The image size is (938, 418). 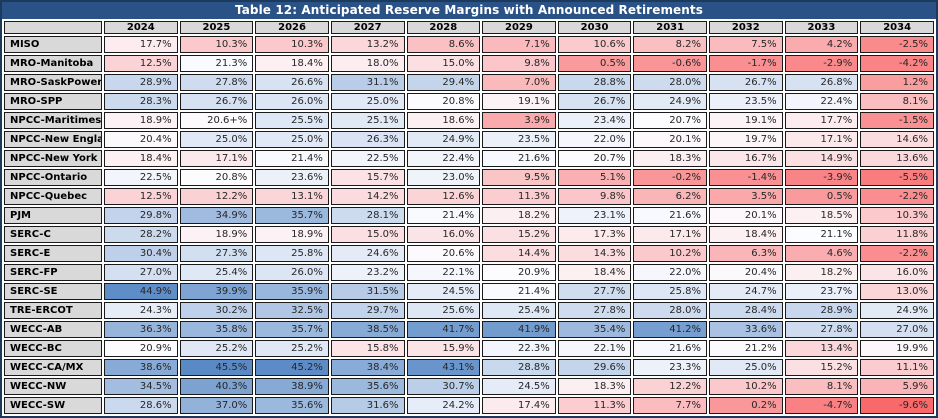 I want to click on row-label: SERC-FP, so click(x=53, y=272).